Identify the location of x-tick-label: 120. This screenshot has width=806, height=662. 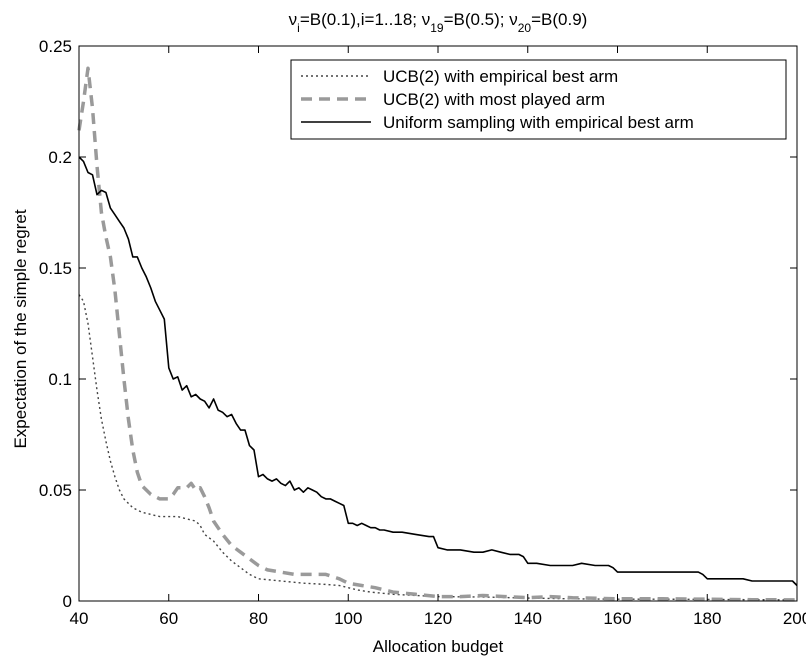
(438, 618).